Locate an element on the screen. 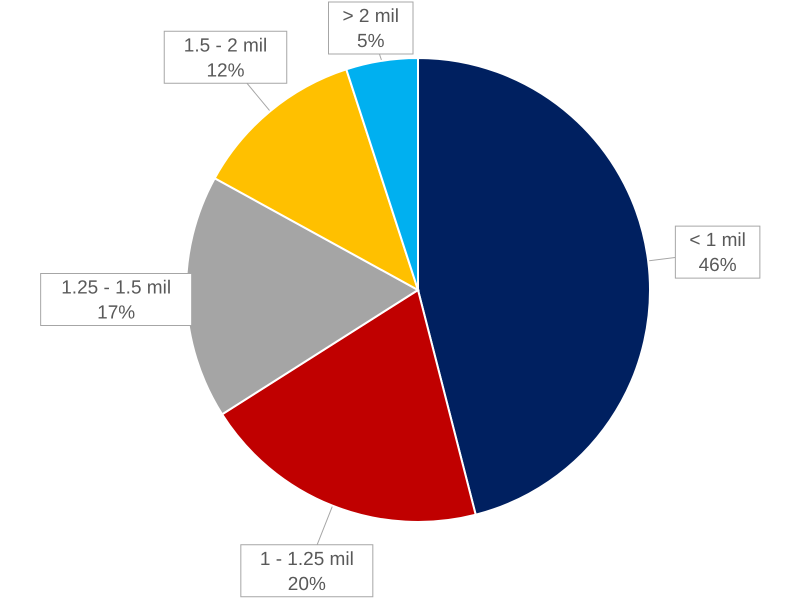 This screenshot has height=616, width=806. data-label: 17% is located at coordinates (116, 313).